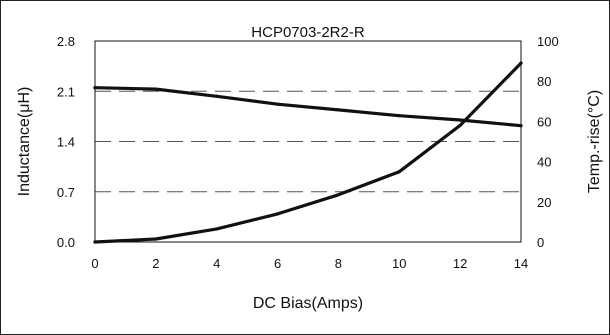 This screenshot has width=610, height=335. What do you see at coordinates (460, 263) in the screenshot?
I see `x-tick-label-6: 12` at bounding box center [460, 263].